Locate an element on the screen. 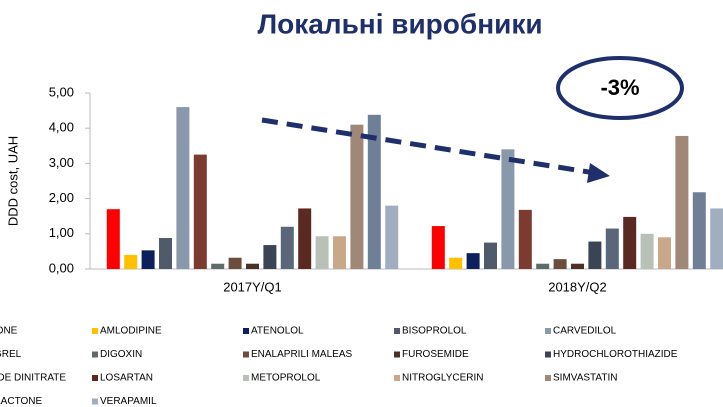 This screenshot has height=407, width=723. legend-label: NITROGLYCERIN is located at coordinates (443, 378).